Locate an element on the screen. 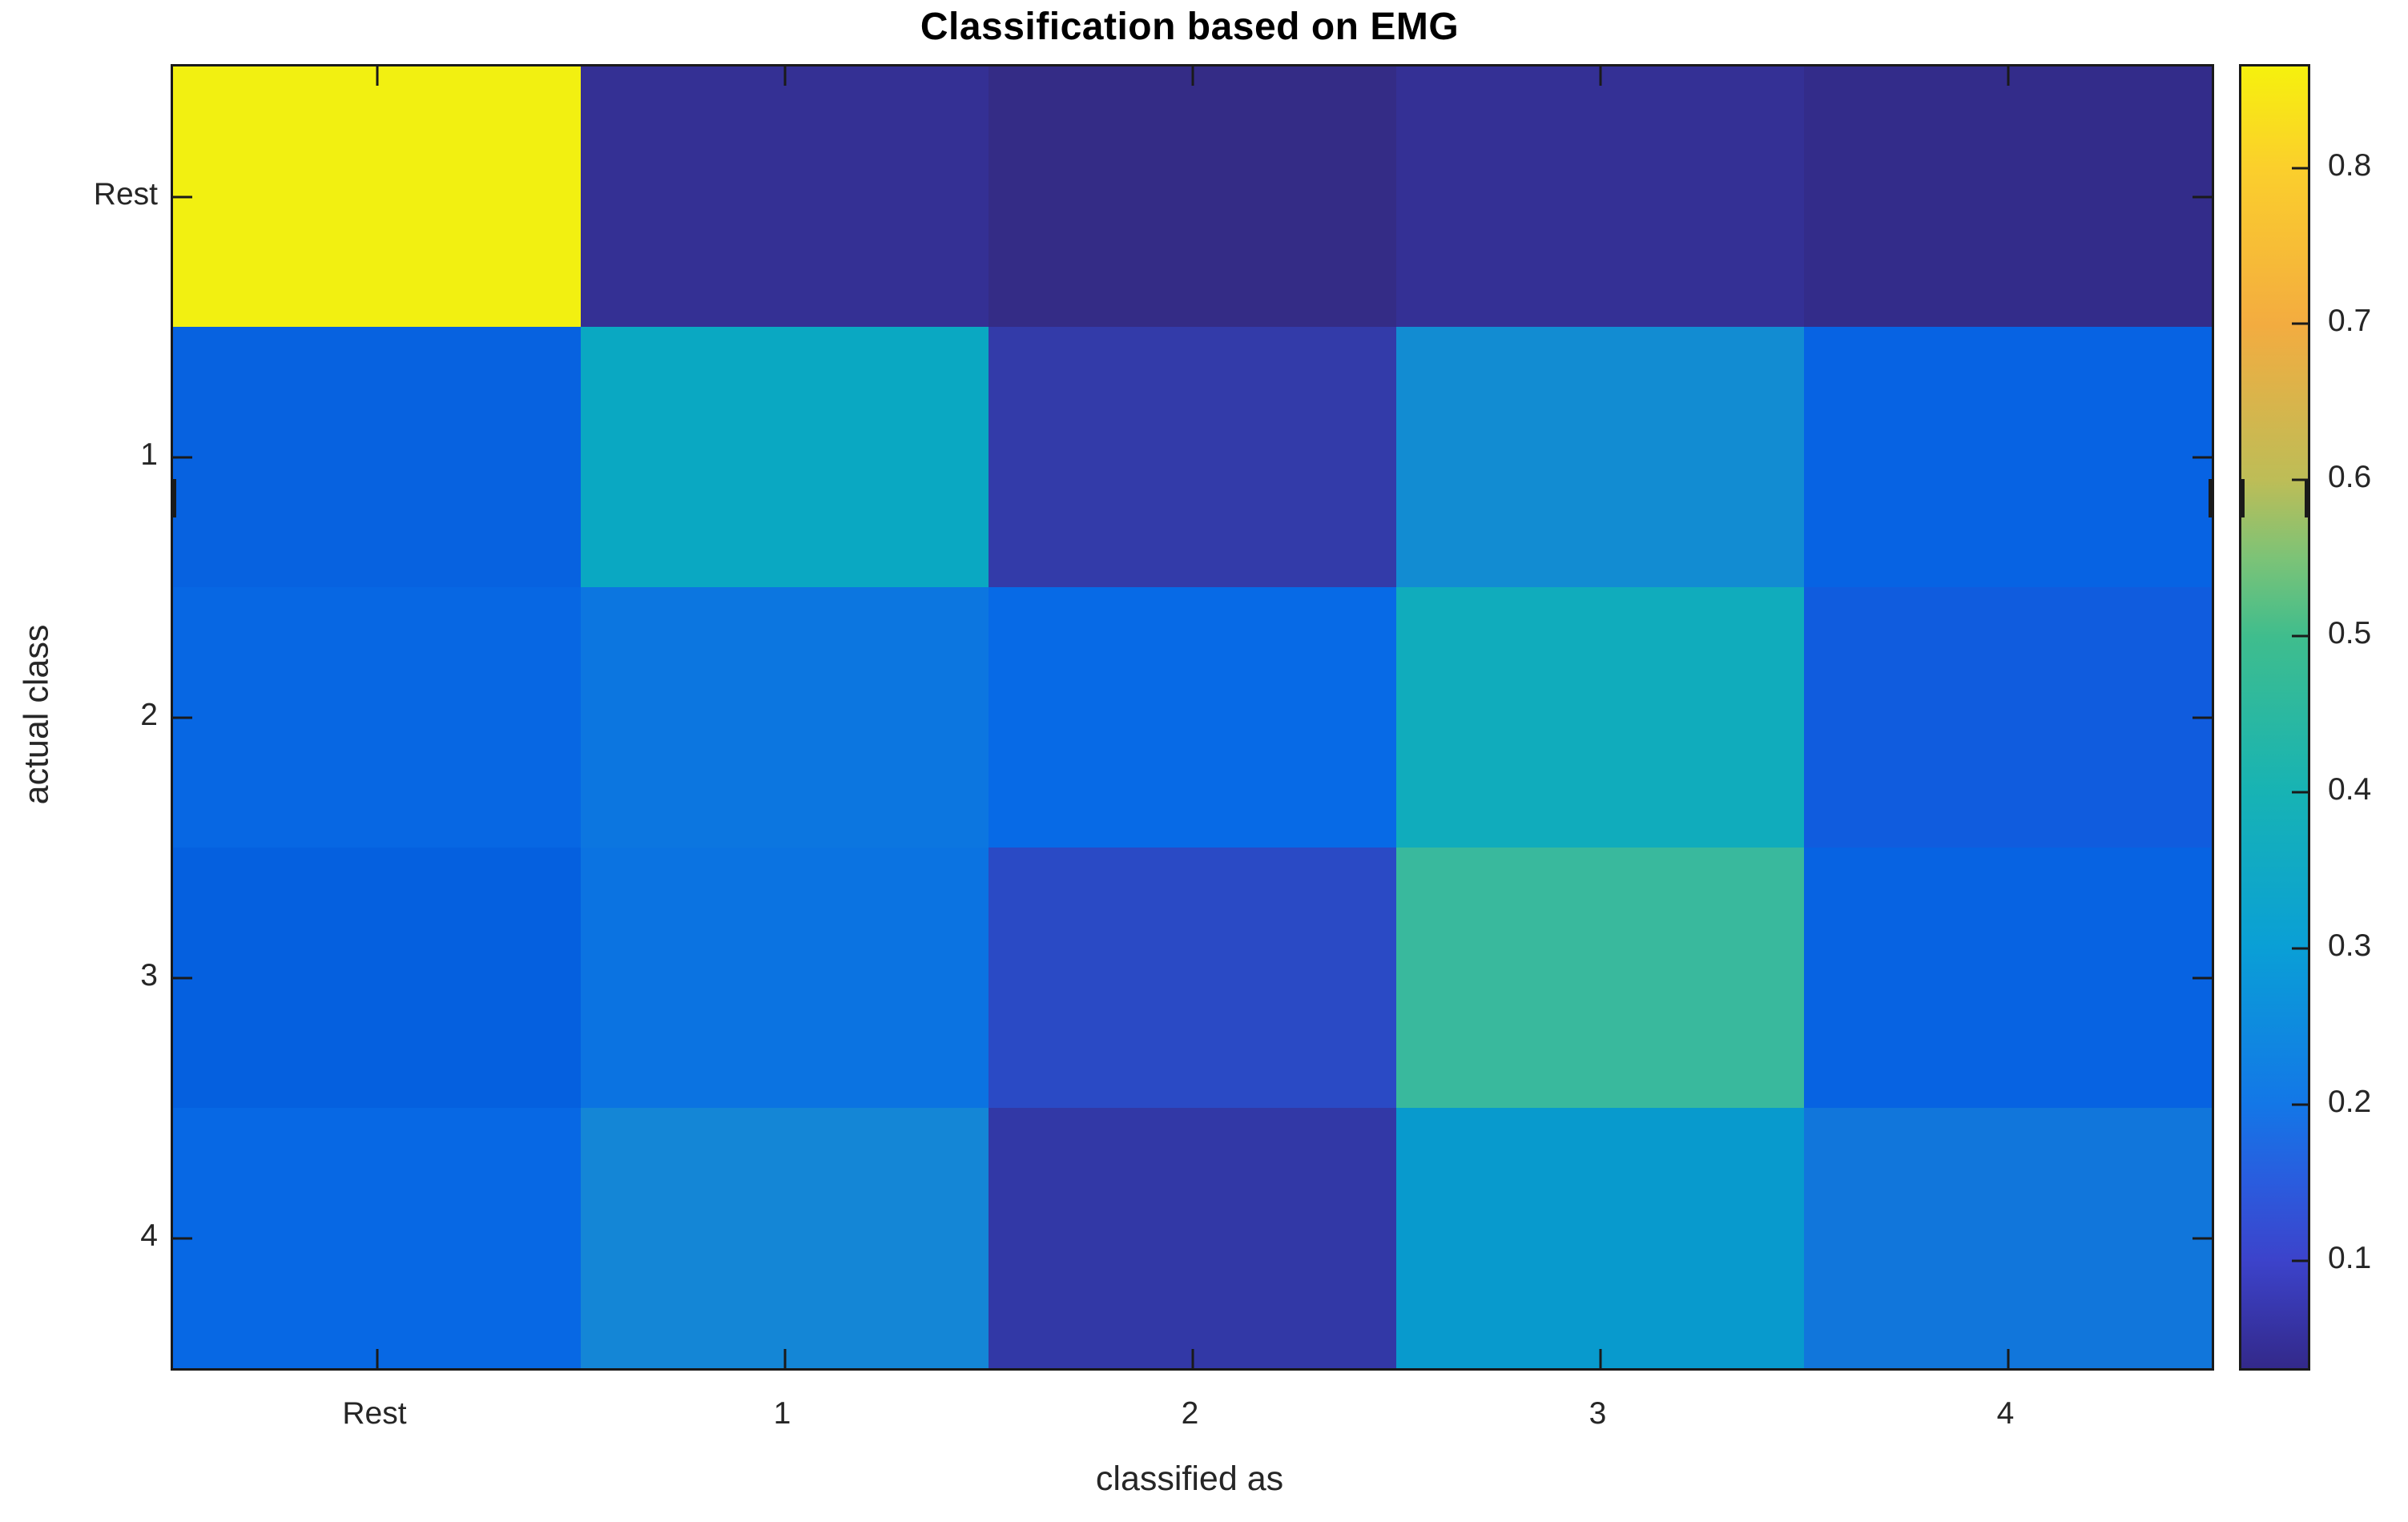  x-tick-label: 2 is located at coordinates (1190, 1413).